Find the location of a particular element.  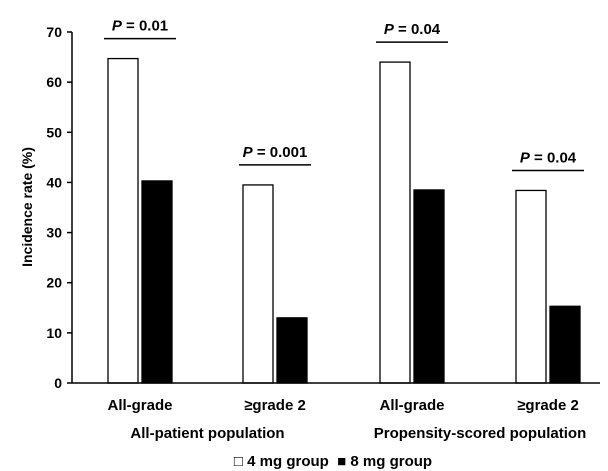

y-tick-label: 10 is located at coordinates (54, 333).